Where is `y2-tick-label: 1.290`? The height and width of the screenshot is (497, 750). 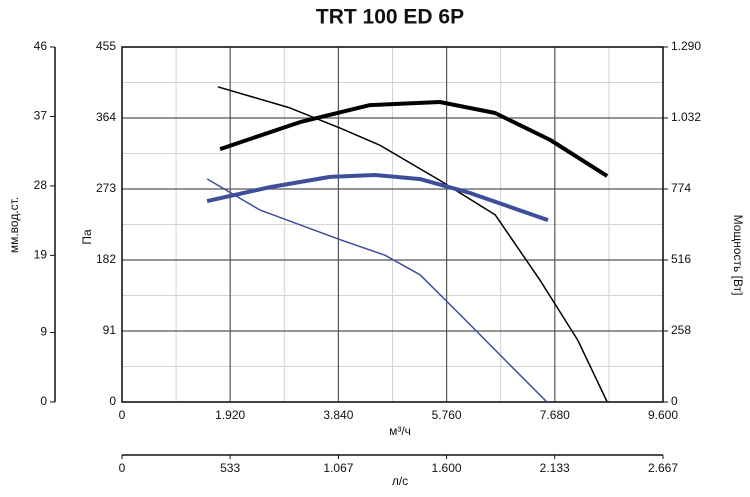 y2-tick-label: 1.290 is located at coordinates (686, 46).